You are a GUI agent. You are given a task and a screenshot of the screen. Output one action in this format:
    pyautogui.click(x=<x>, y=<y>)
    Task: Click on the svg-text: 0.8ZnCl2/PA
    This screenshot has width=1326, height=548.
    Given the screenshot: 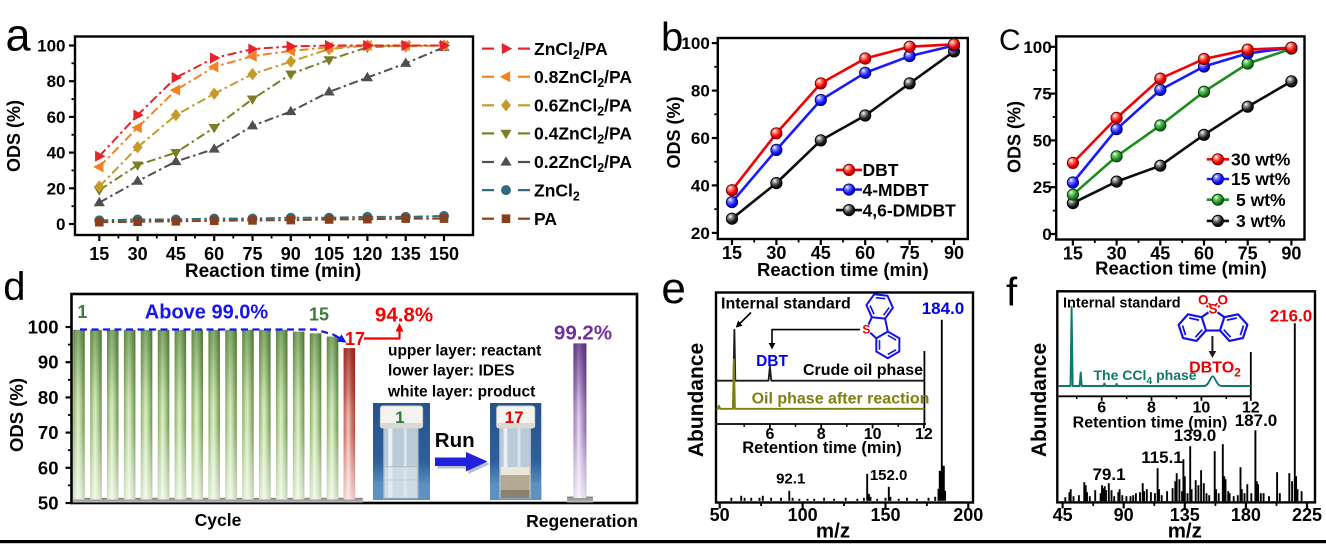 What is the action you would take?
    pyautogui.click(x=583, y=78)
    